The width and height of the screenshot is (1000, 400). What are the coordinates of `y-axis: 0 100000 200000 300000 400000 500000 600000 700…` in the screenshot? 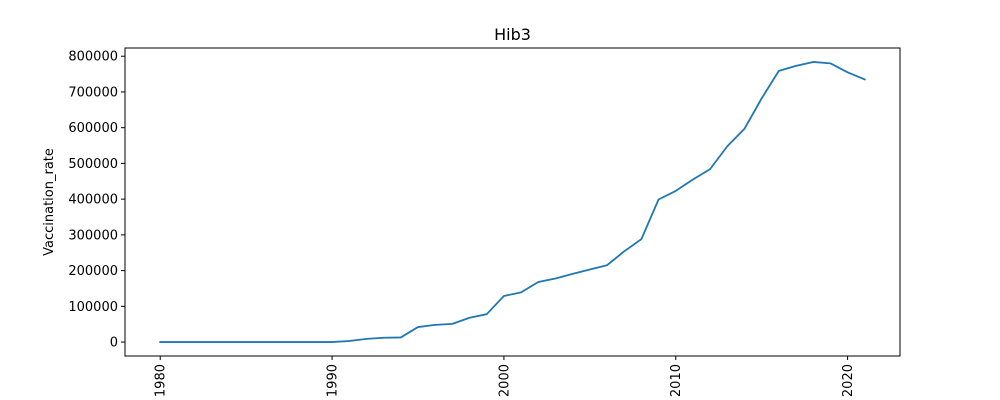 It's located at (96, 200).